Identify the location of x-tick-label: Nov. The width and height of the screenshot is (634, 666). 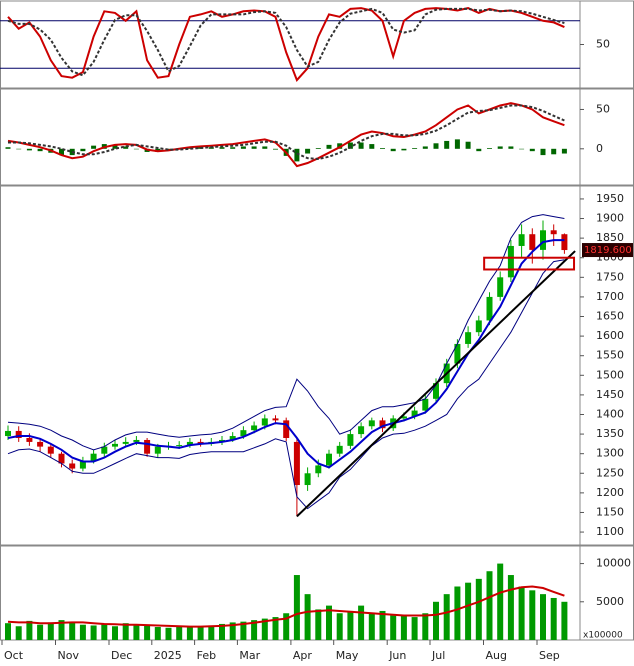
(69, 655).